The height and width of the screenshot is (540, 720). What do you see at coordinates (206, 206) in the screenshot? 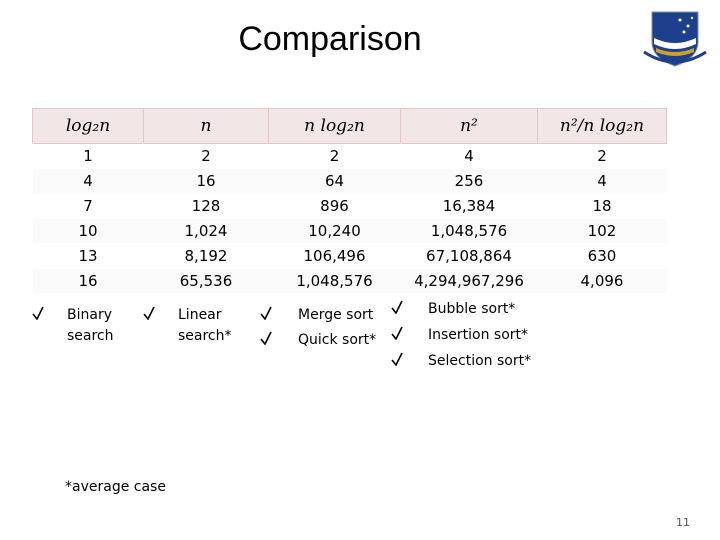
I see `table-cell: 128` at bounding box center [206, 206].